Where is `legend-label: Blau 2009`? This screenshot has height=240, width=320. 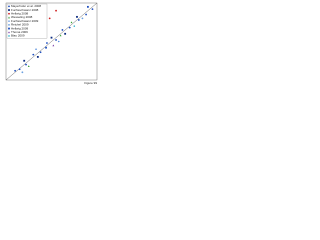 legend-label: Blau 2009 is located at coordinates (18, 36).